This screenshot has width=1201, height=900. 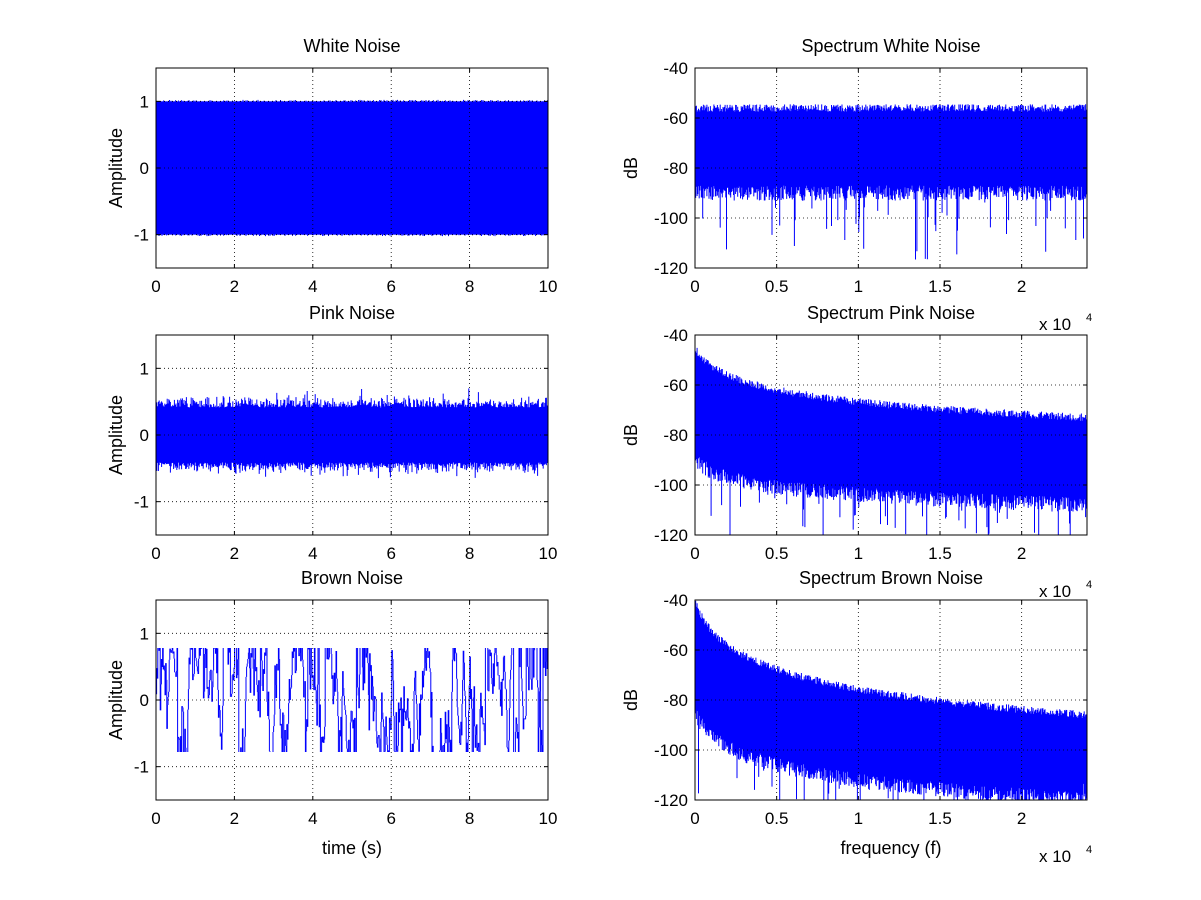 I want to click on subplot-3: 0 2 4 6 8 10 -1 0 1 Pink Noise Amplitude, so click(x=331, y=433).